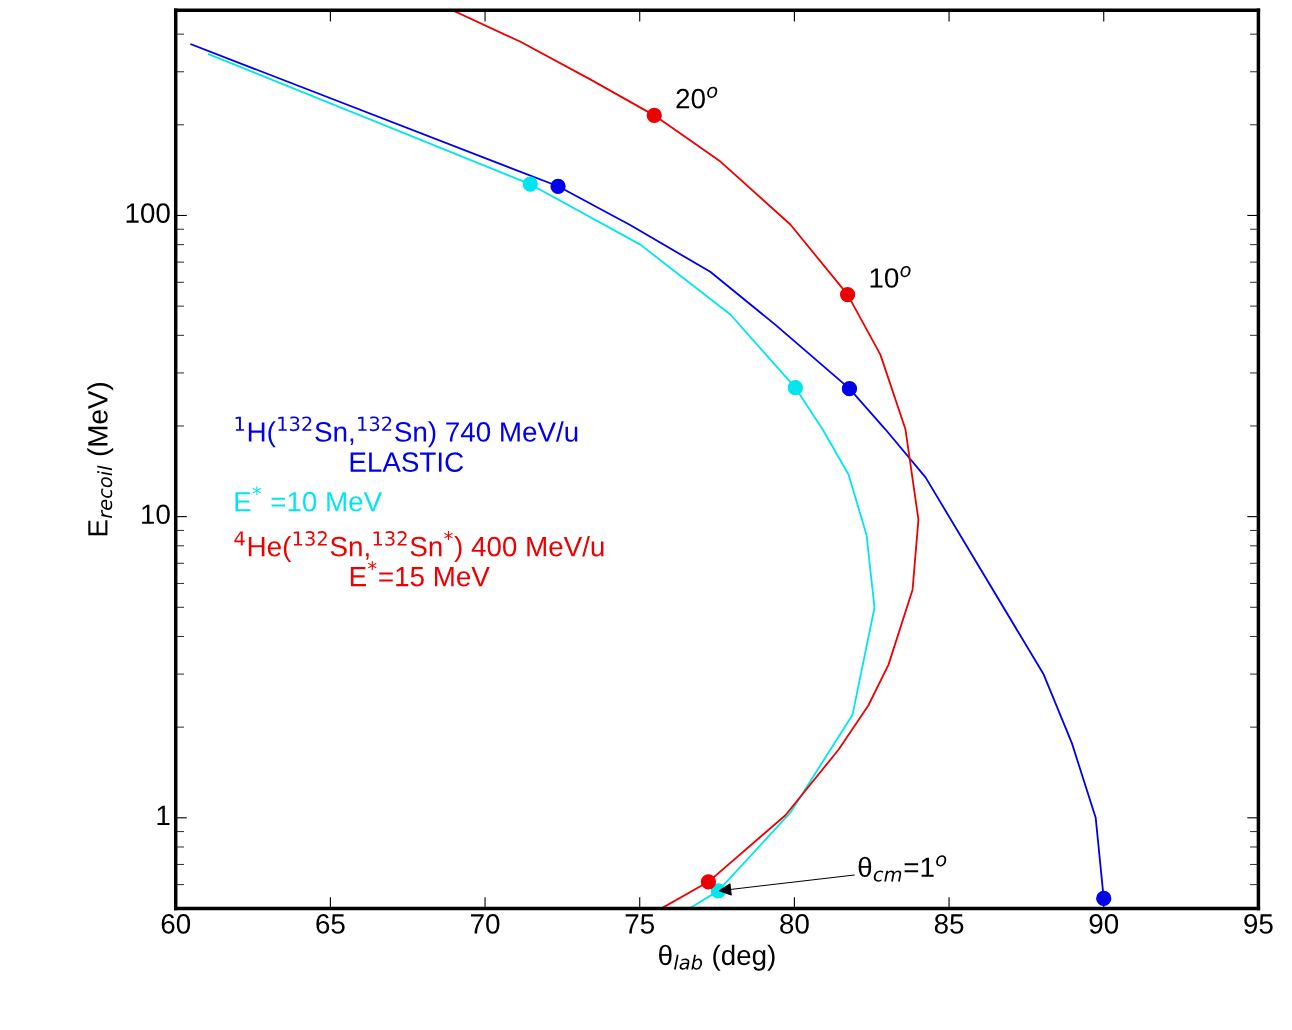 This screenshot has height=1030, width=1292. I want to click on x-tick-label: 60, so click(176, 924).